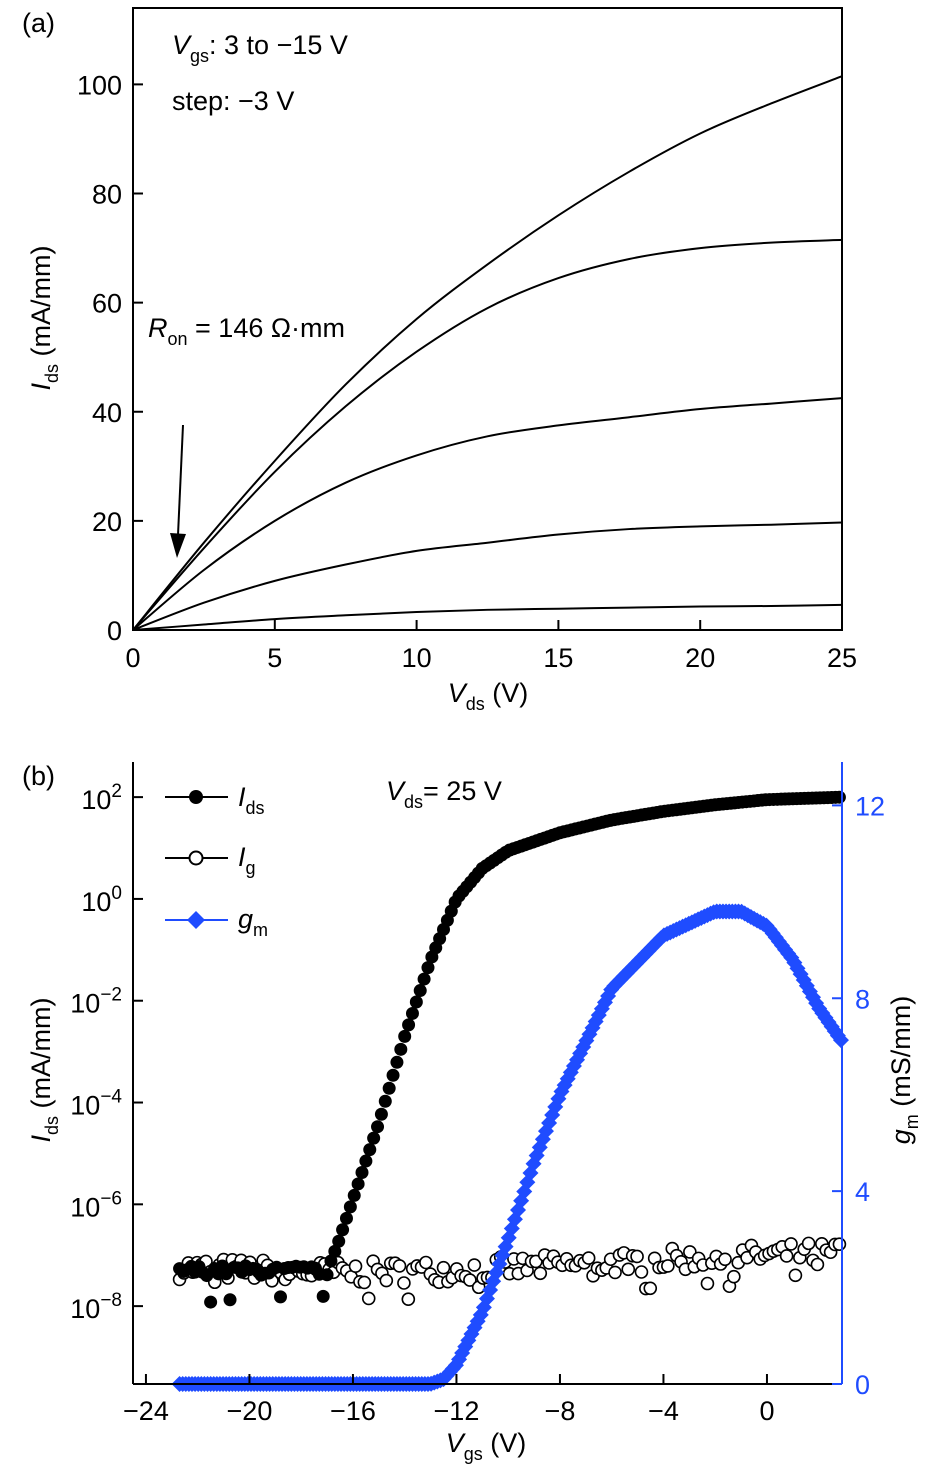  I want to click on panel-a-ylabel: Ids (mA/mm), so click(44, 318).